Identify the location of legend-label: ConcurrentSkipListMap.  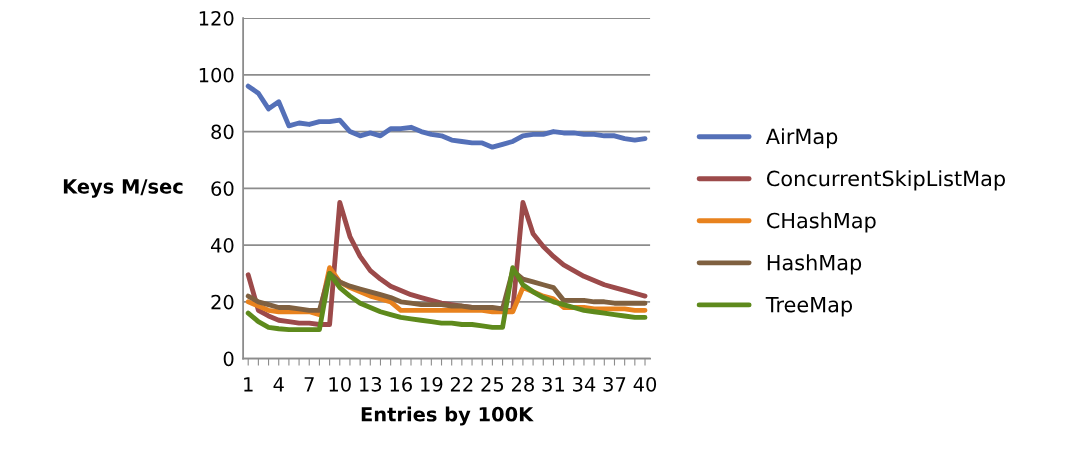
(885, 180).